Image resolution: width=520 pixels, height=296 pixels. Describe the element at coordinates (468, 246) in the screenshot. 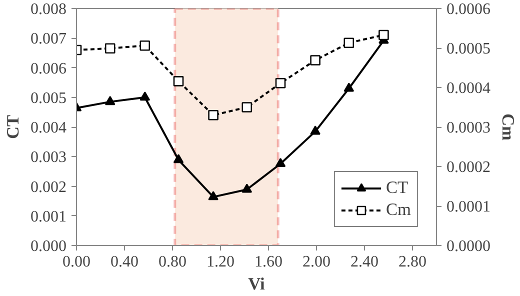

I see `y2-tick-label: 0.0000` at that location.